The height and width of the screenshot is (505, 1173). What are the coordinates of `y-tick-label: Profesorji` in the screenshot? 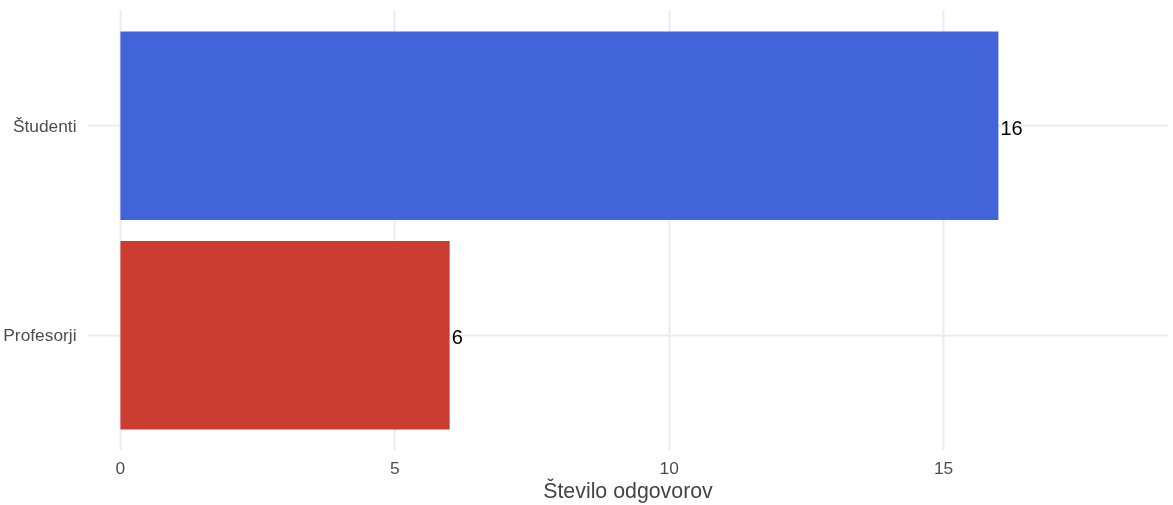 It's located at (40, 335).